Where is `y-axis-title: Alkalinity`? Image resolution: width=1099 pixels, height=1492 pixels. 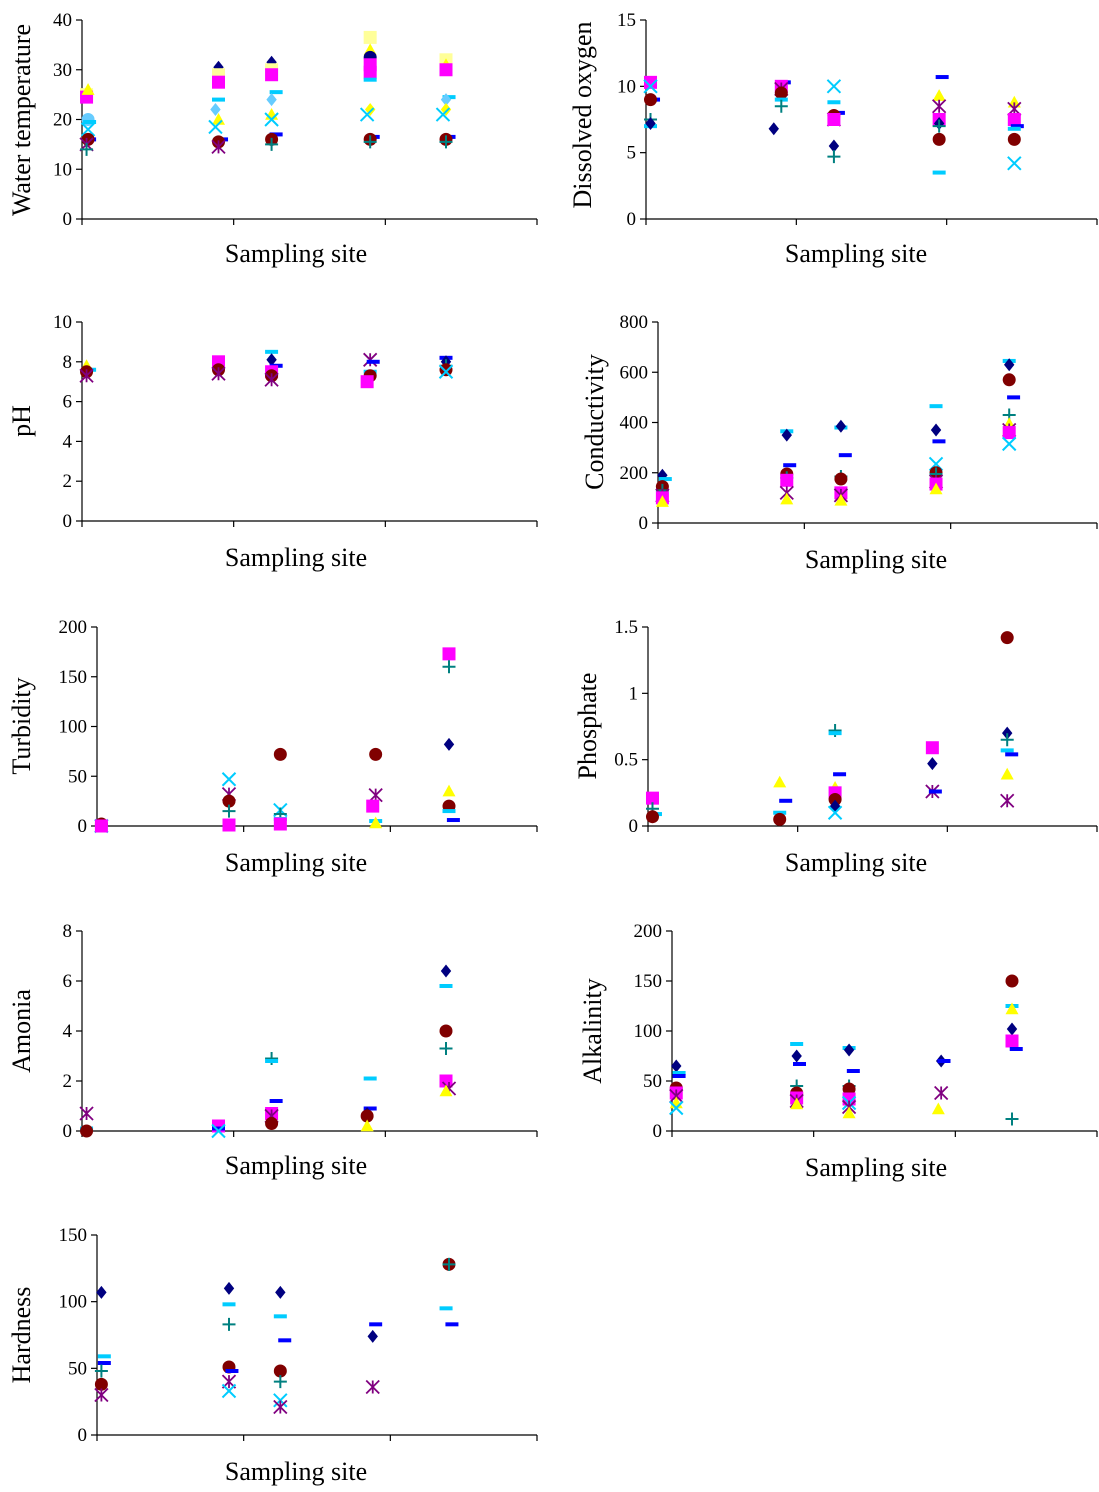 y-axis-title: Alkalinity is located at coordinates (592, 1030).